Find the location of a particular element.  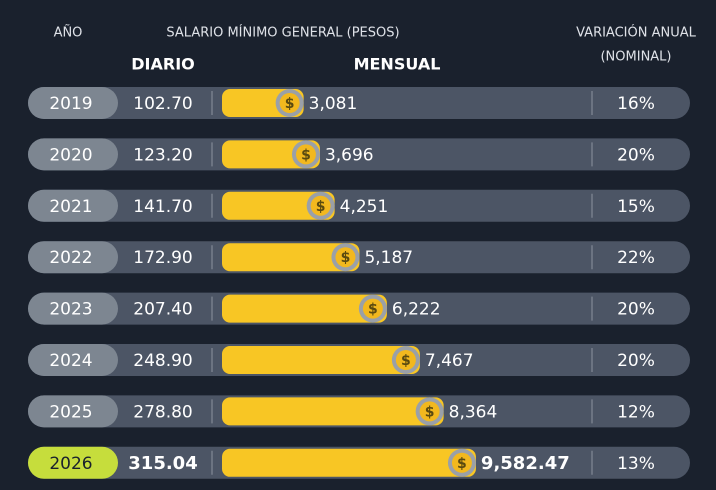

value-label: 6,222 is located at coordinates (416, 310).